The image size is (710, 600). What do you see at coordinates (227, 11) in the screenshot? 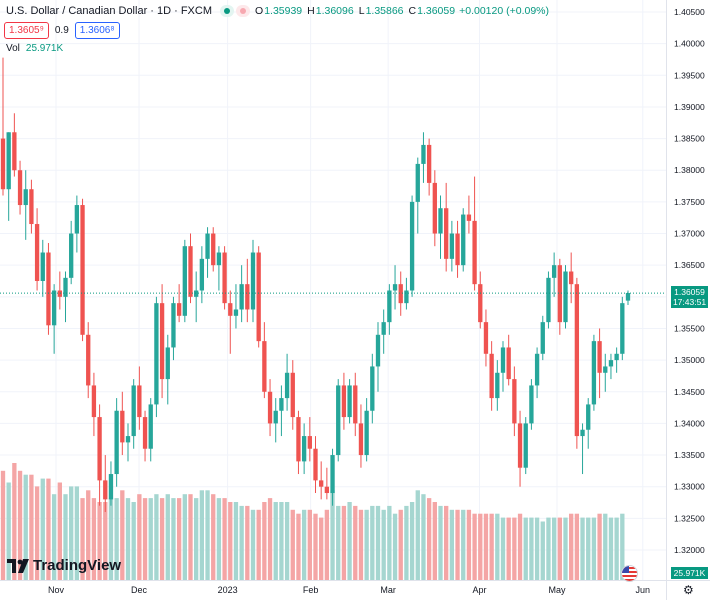
I see `eye-icon` at bounding box center [227, 11].